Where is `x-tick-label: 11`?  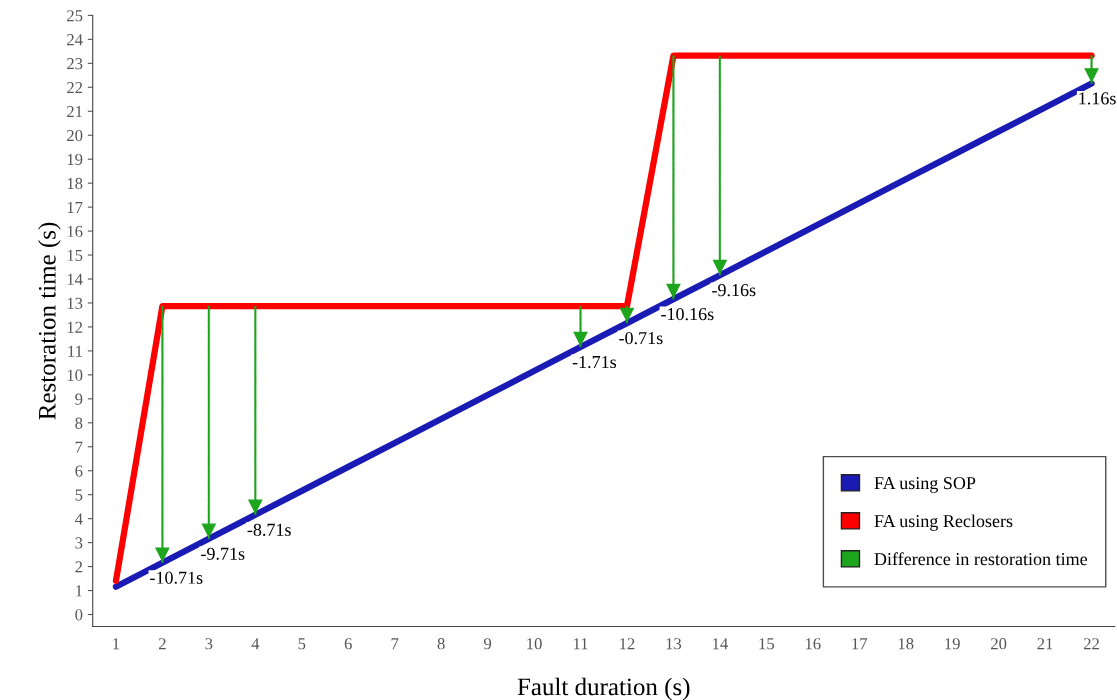 x-tick-label: 11 is located at coordinates (580, 644).